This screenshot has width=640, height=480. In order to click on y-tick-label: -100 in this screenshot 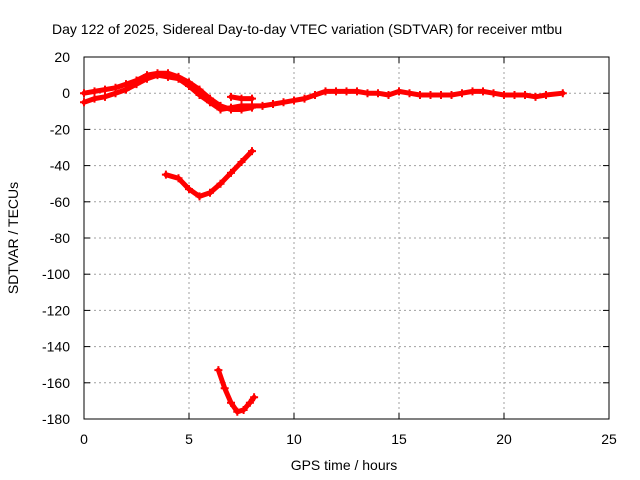, I will do `click(56, 274)`.